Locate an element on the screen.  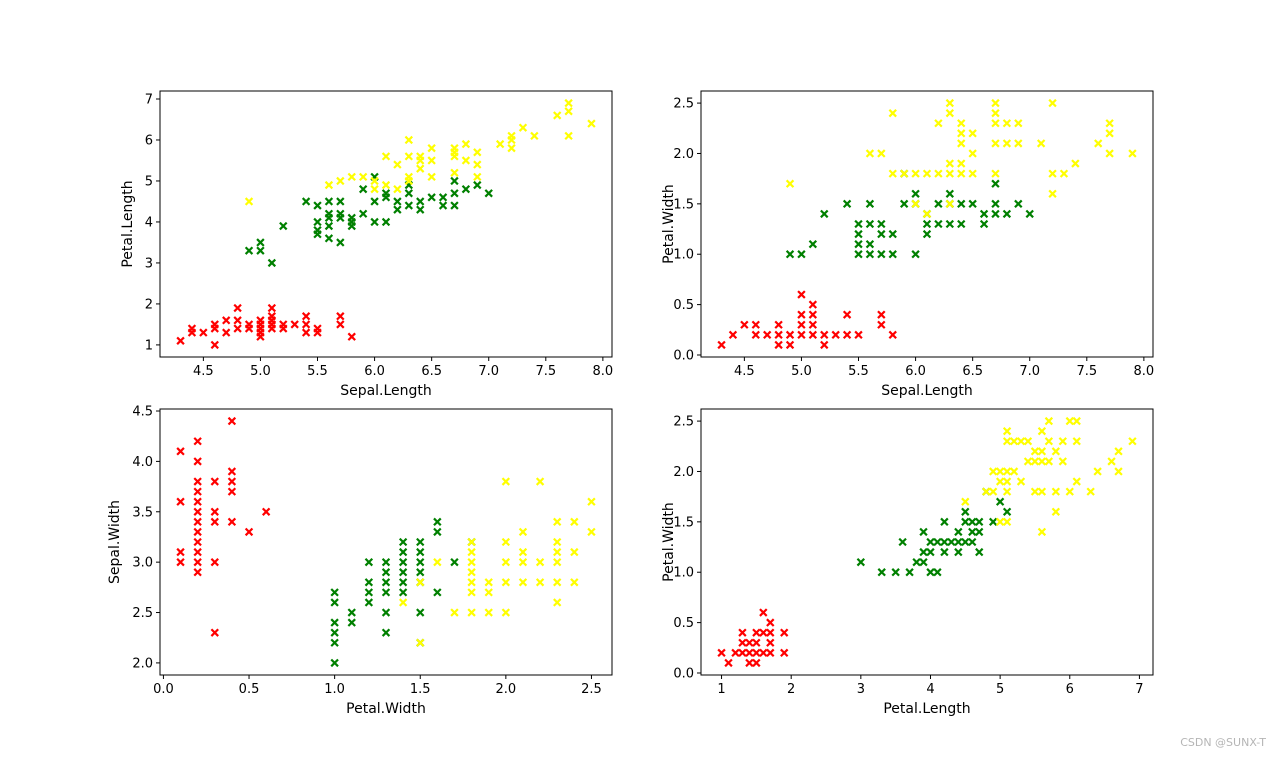
watermark: CSDN @SUNX-T is located at coordinates (1223, 742).